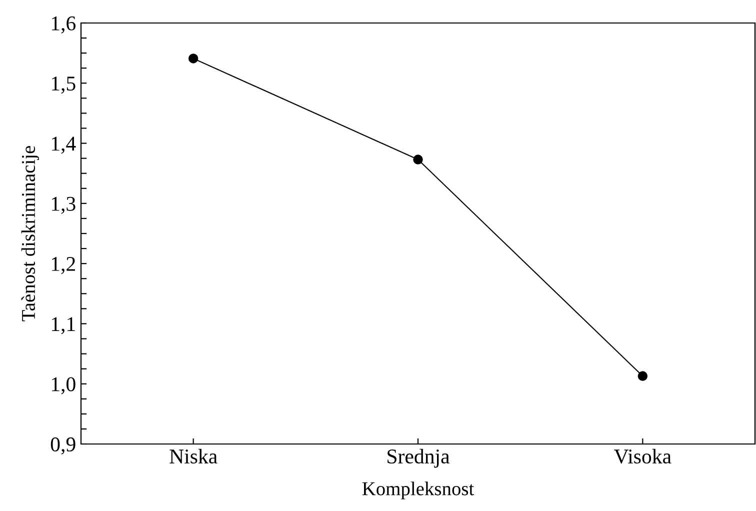 The image size is (756, 511). What do you see at coordinates (30, 234) in the screenshot?
I see `y-axis-title: Taènost diskriminacije` at bounding box center [30, 234].